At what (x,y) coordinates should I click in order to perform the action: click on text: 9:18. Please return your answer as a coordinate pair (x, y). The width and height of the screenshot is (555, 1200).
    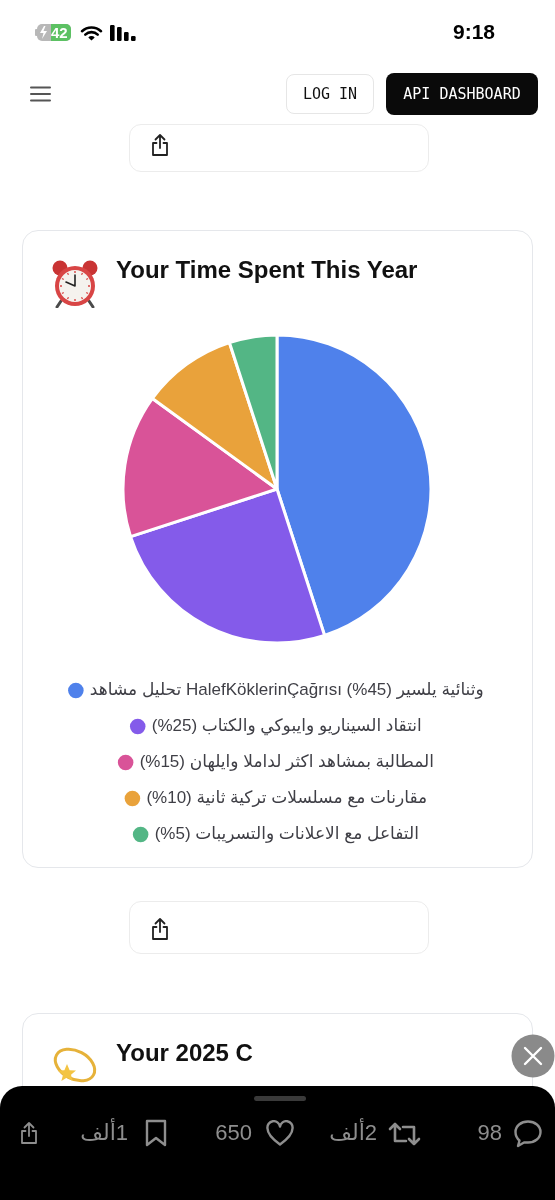
    Looking at the image, I should click on (474, 32).